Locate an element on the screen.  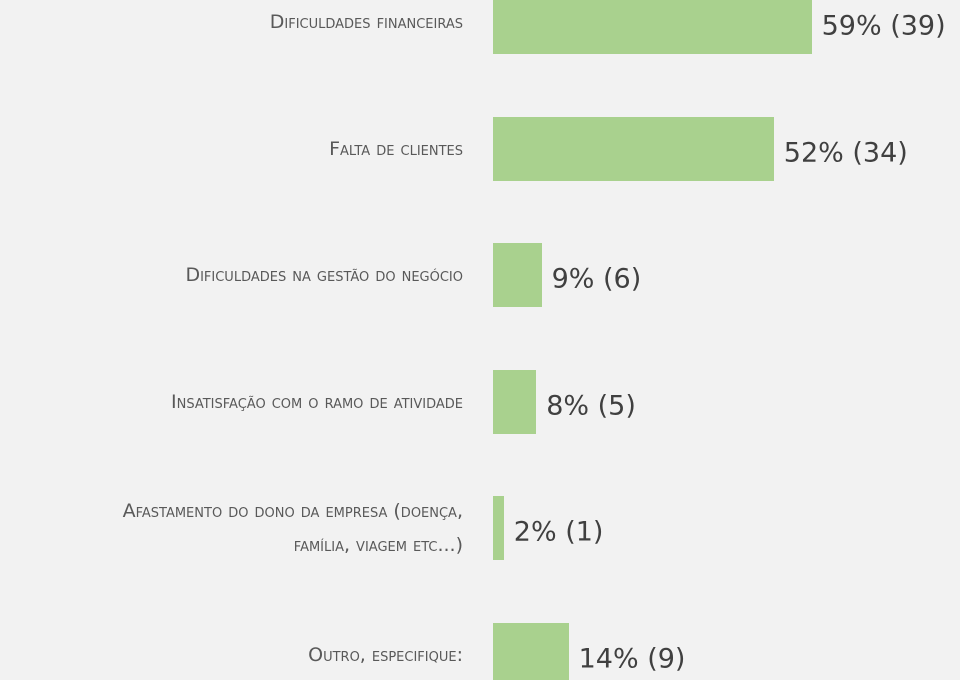
value-label: 52% (34) is located at coordinates (845, 152).